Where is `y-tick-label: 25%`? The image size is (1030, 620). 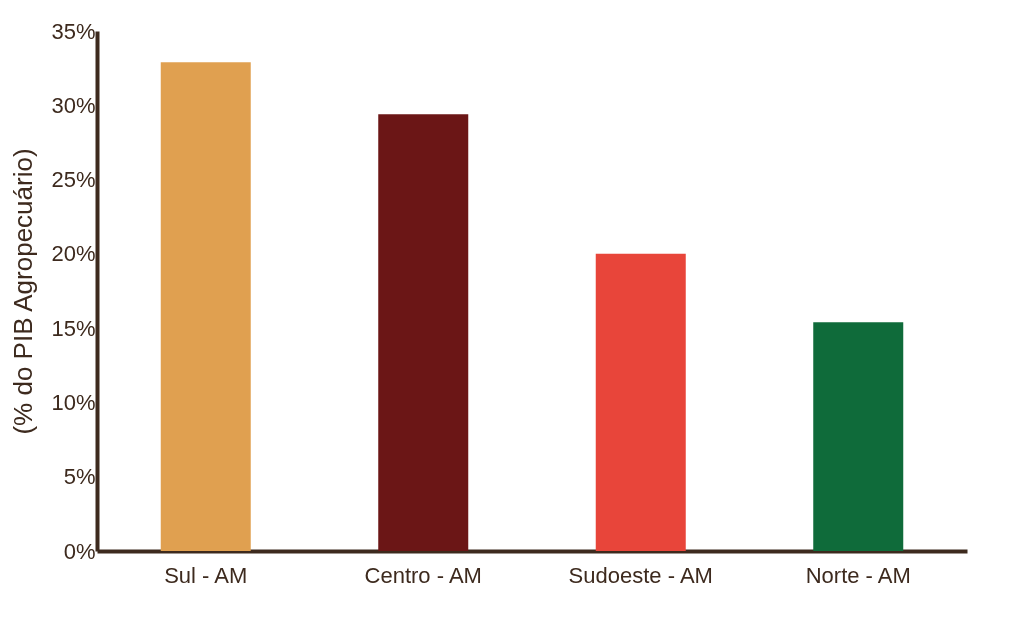 y-tick-label: 25% is located at coordinates (73, 180).